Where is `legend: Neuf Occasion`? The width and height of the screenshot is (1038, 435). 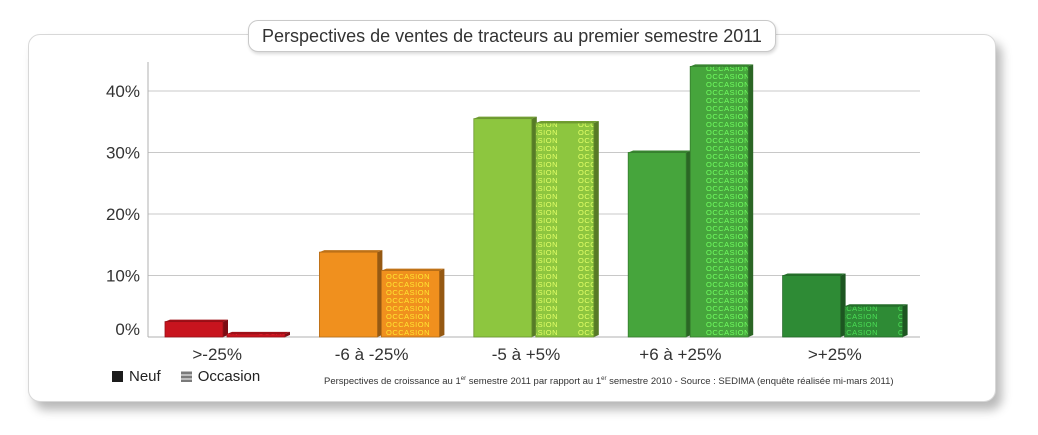 legend: Neuf Occasion is located at coordinates (196, 376).